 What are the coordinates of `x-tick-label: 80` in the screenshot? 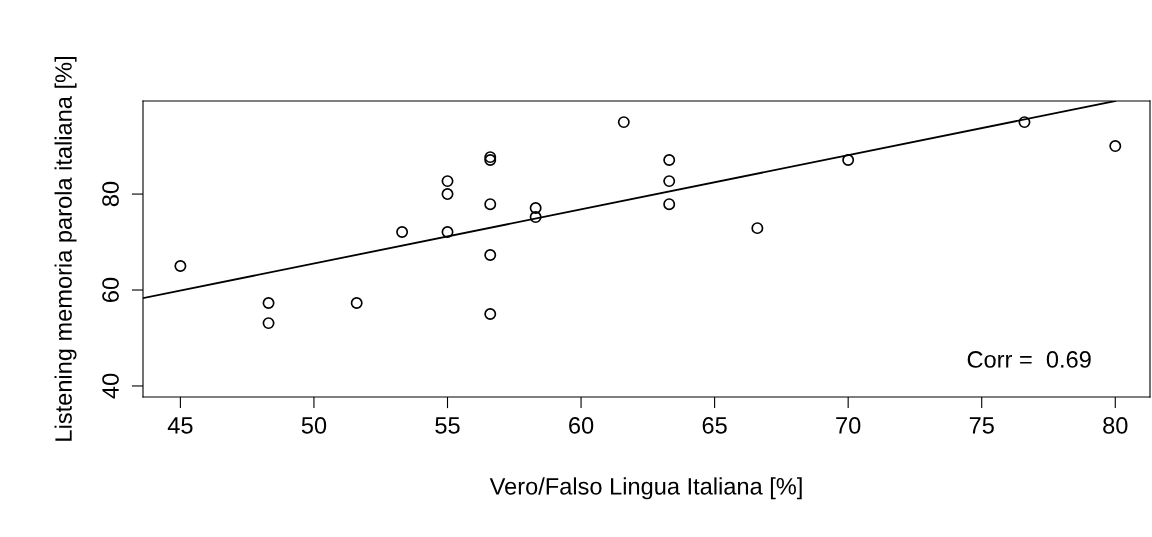 It's located at (1115, 425).